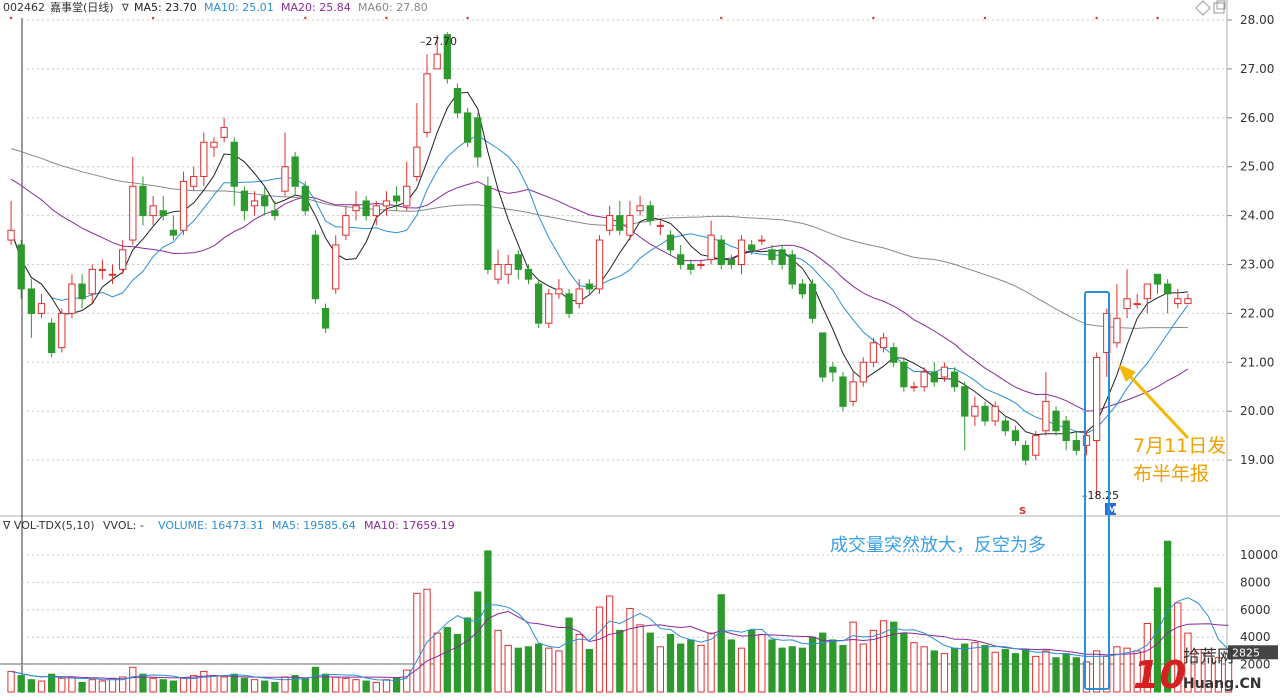  Describe the element at coordinates (1219, 7) in the screenshot. I see `maximize-icon` at that location.